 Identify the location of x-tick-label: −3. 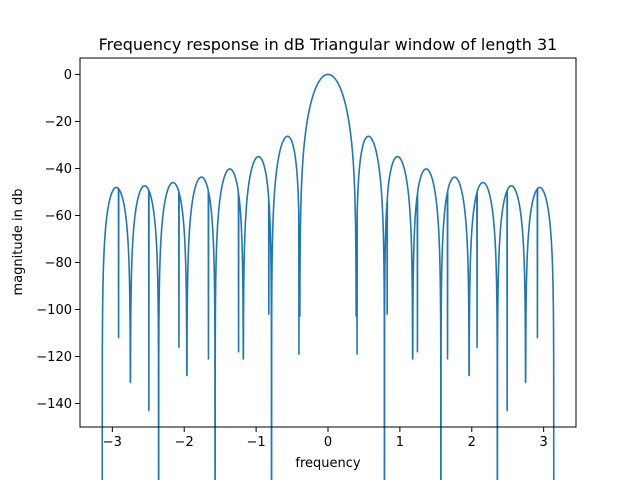
(112, 442).